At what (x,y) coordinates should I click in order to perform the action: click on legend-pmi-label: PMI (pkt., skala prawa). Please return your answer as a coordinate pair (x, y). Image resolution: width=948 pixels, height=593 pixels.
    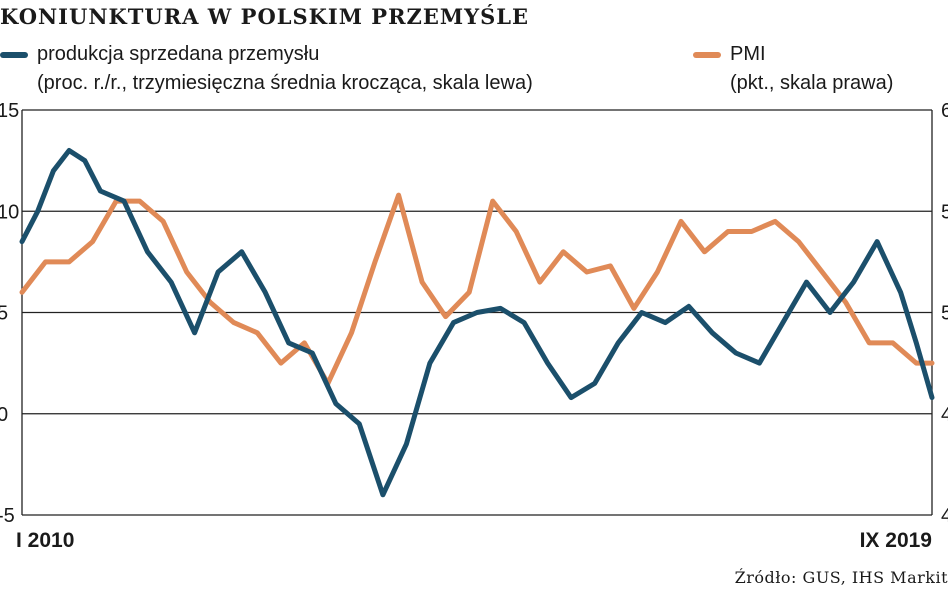
    Looking at the image, I should click on (811, 69).